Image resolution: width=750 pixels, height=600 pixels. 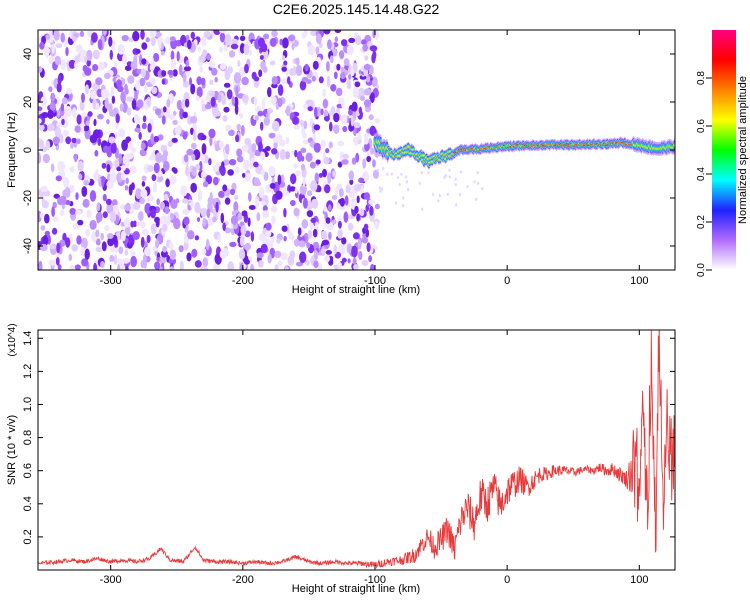 I want to click on colorbar-axis: 0.0 0.2 0.4 0.6 0.8, so click(x=704, y=174).